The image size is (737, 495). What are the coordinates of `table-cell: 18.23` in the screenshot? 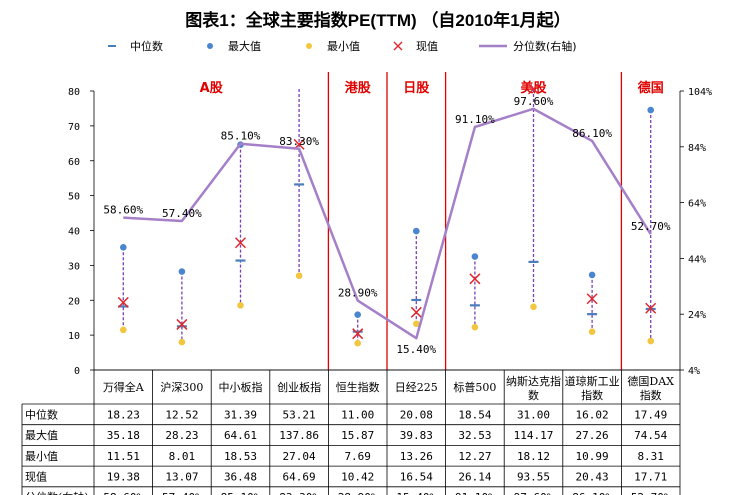 It's located at (123, 414).